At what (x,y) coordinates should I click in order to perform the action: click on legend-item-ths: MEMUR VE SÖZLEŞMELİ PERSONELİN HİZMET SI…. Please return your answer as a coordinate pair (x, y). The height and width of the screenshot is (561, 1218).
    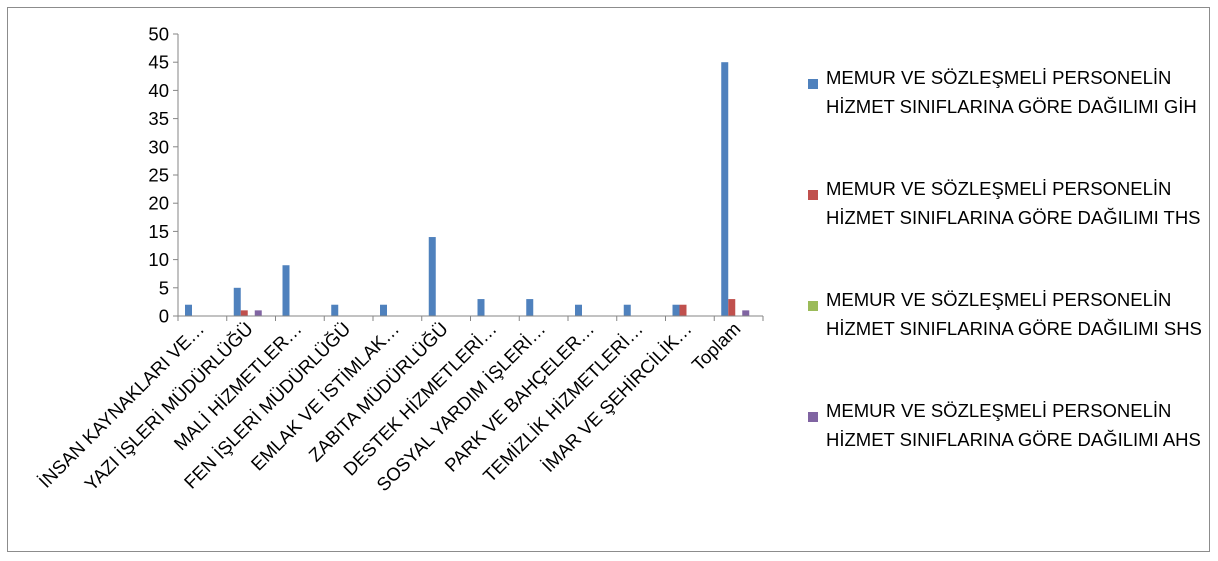
    Looking at the image, I should click on (1008, 230).